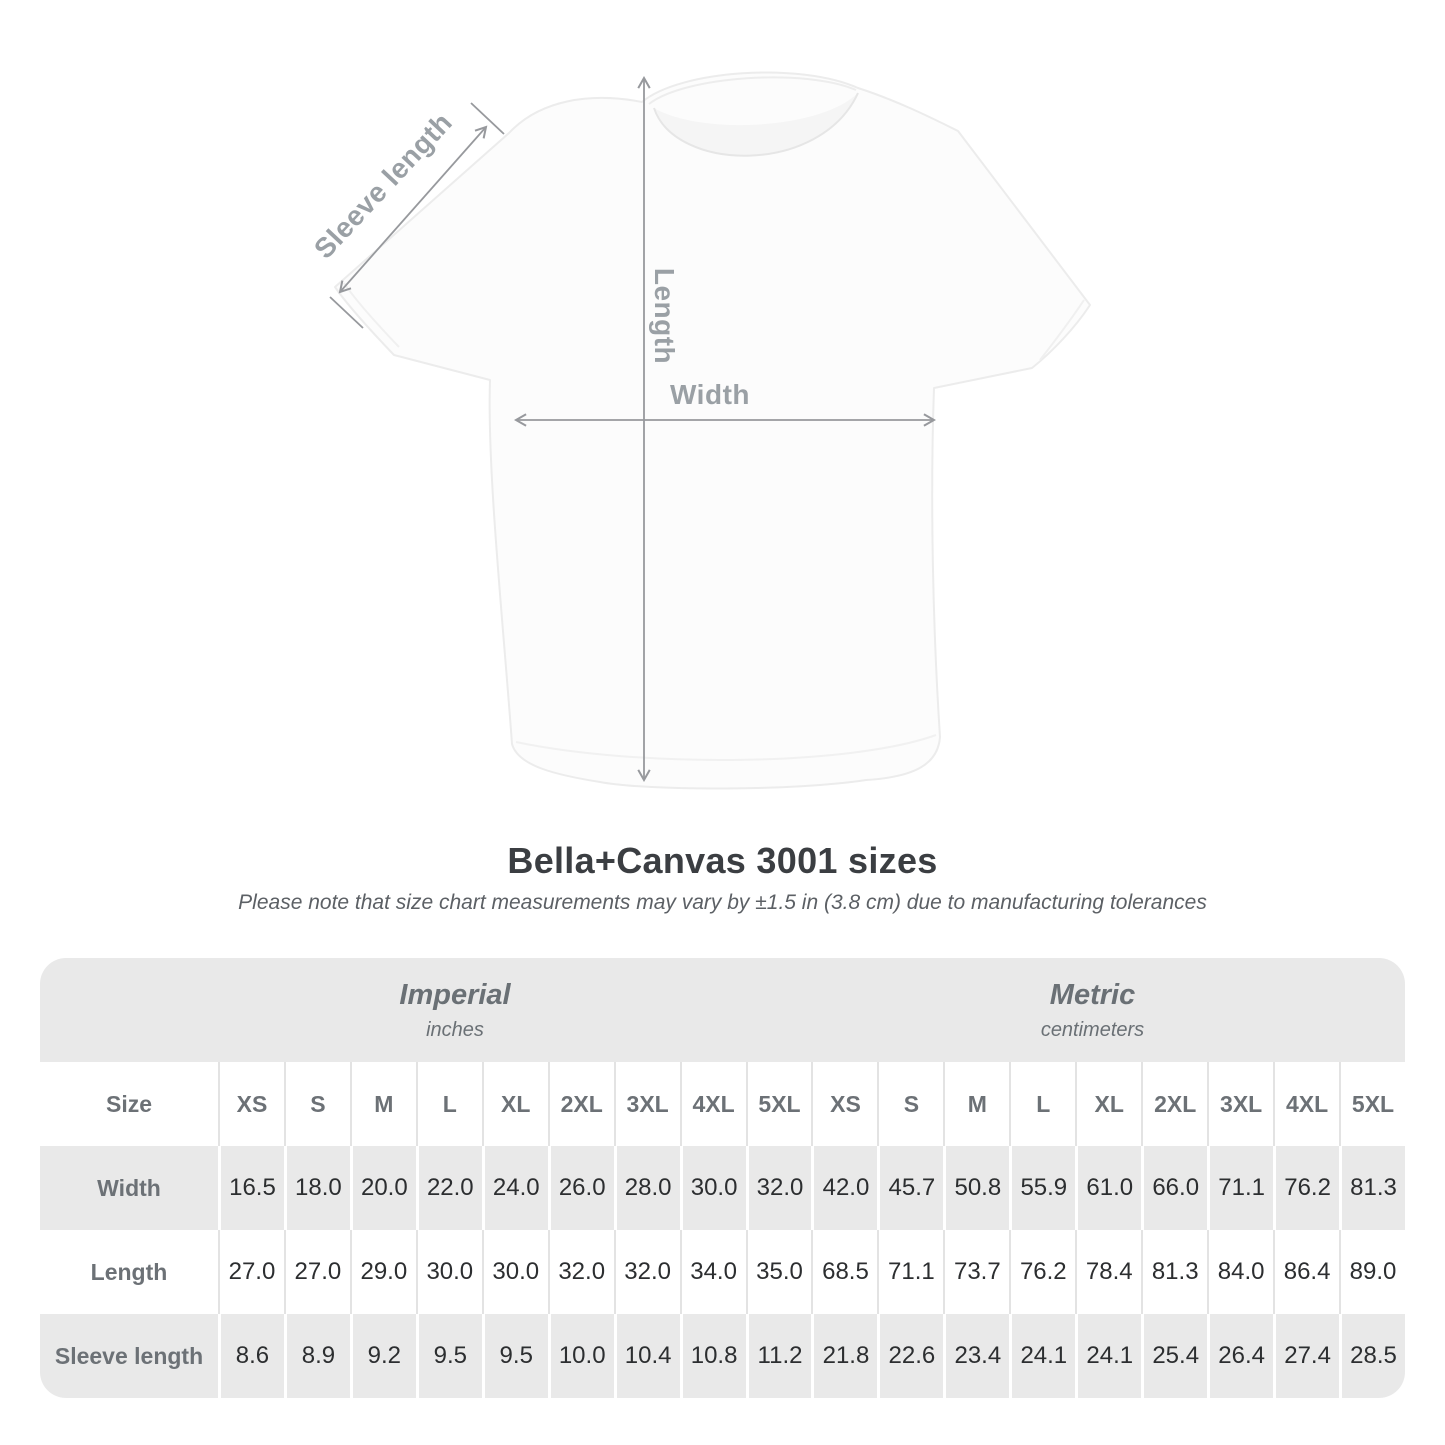  I want to click on width-imperial-l: 22.0, so click(448, 1188).